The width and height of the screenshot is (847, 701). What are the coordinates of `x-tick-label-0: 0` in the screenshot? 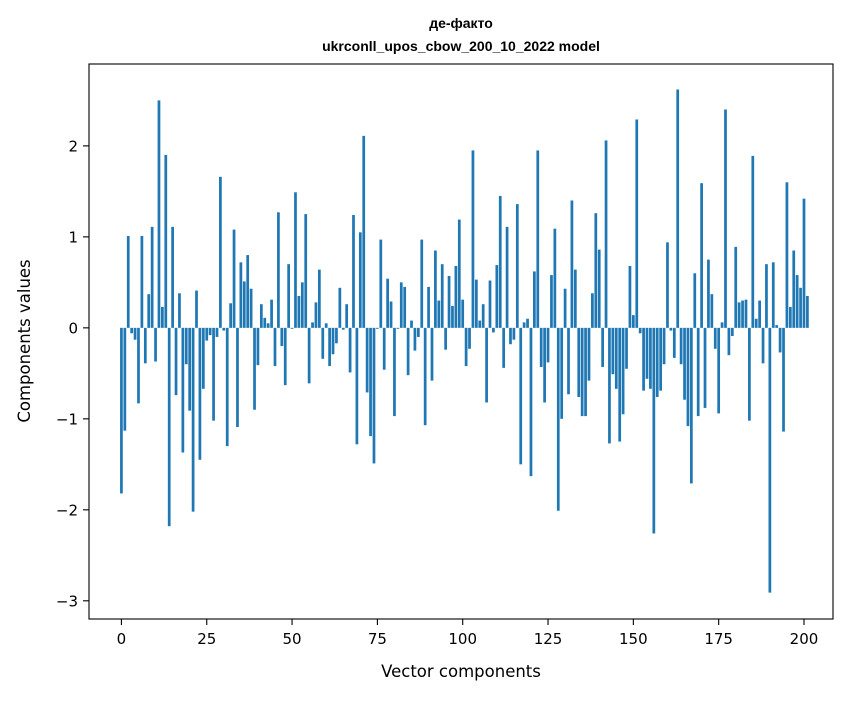 It's located at (122, 639).